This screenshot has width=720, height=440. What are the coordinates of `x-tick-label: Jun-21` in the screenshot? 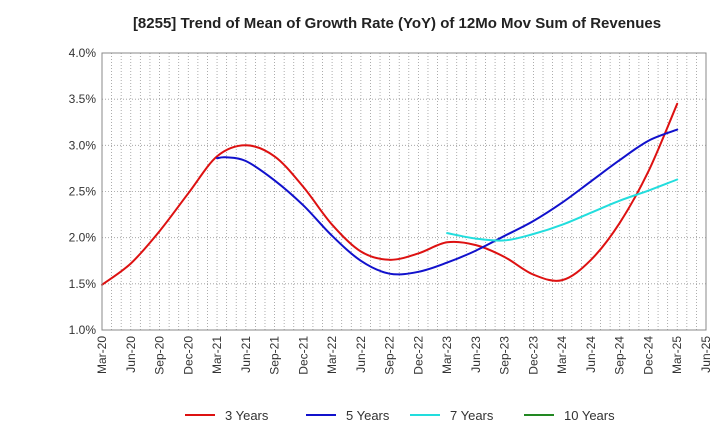 It's located at (246, 354).